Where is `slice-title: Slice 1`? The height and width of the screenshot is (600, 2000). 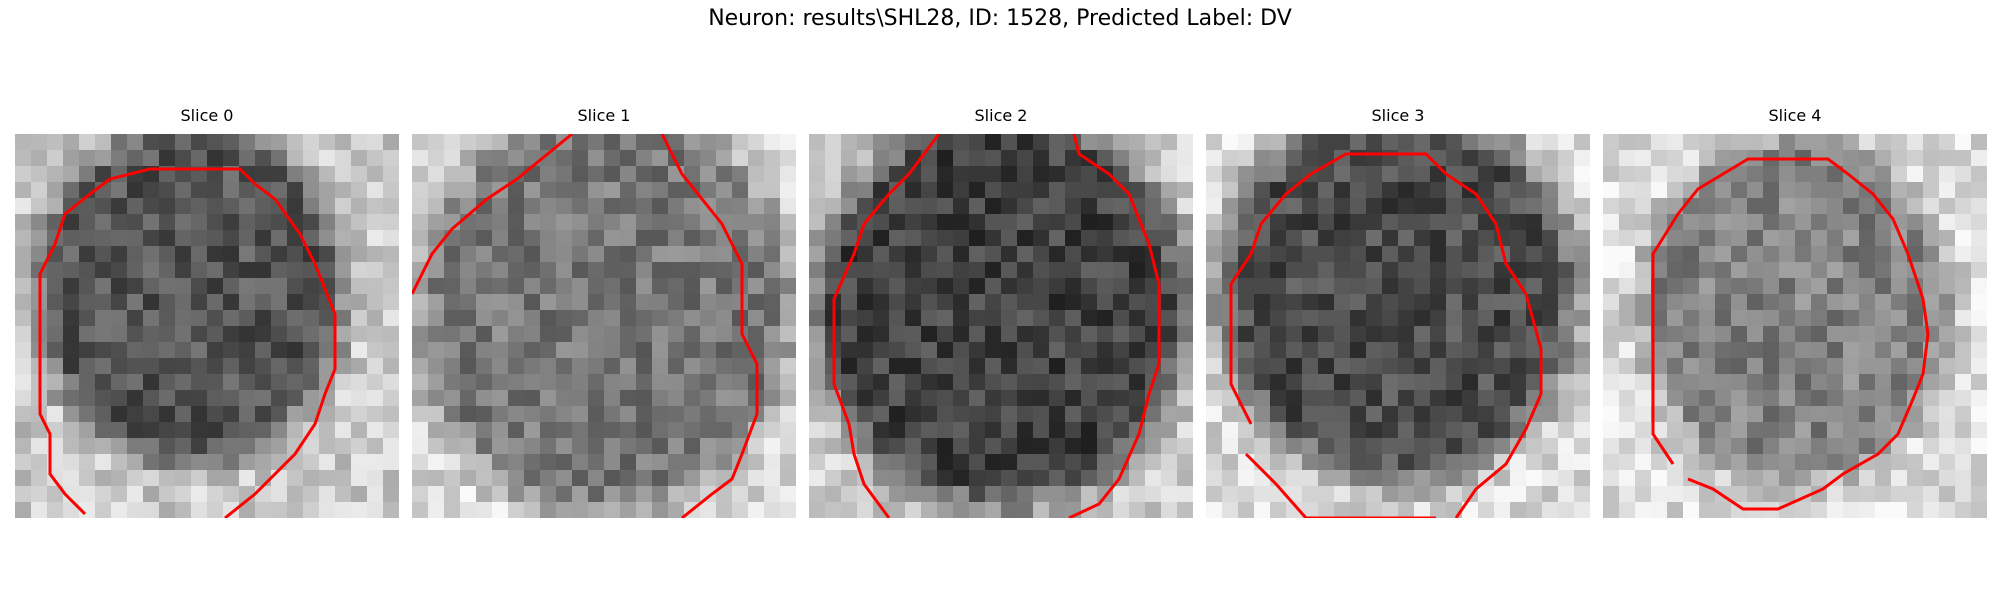 slice-title: Slice 1 is located at coordinates (604, 115).